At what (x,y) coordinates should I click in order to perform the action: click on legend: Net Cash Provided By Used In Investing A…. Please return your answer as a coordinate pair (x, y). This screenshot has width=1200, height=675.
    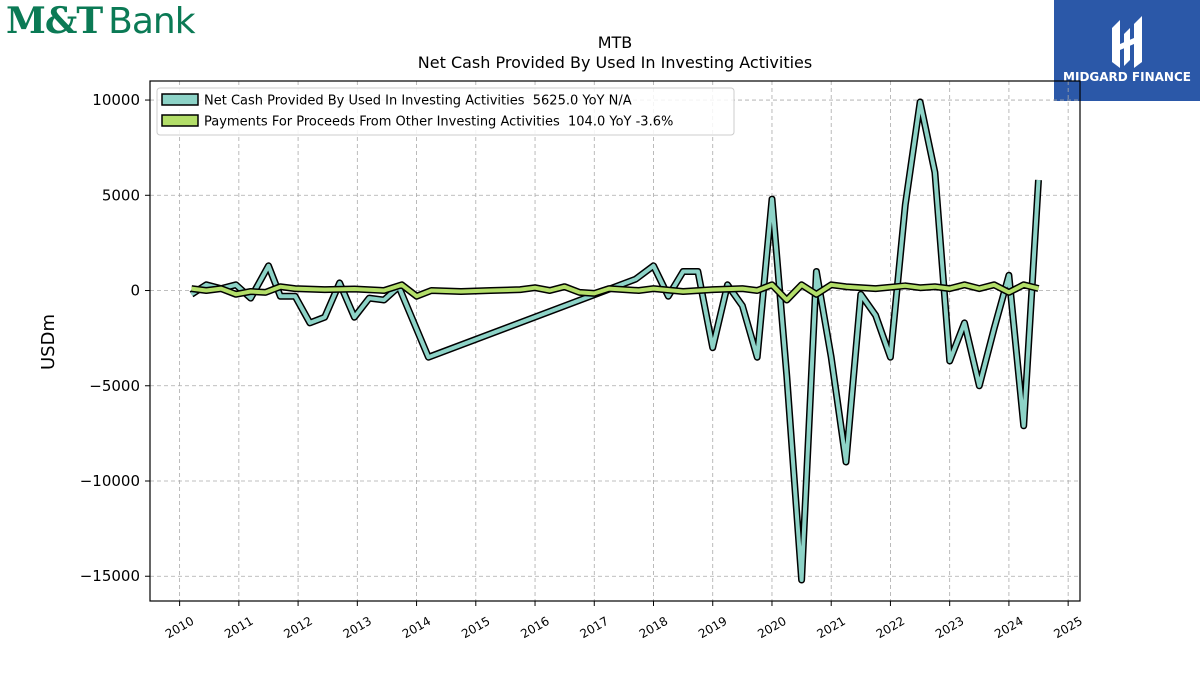
    Looking at the image, I should click on (445, 111).